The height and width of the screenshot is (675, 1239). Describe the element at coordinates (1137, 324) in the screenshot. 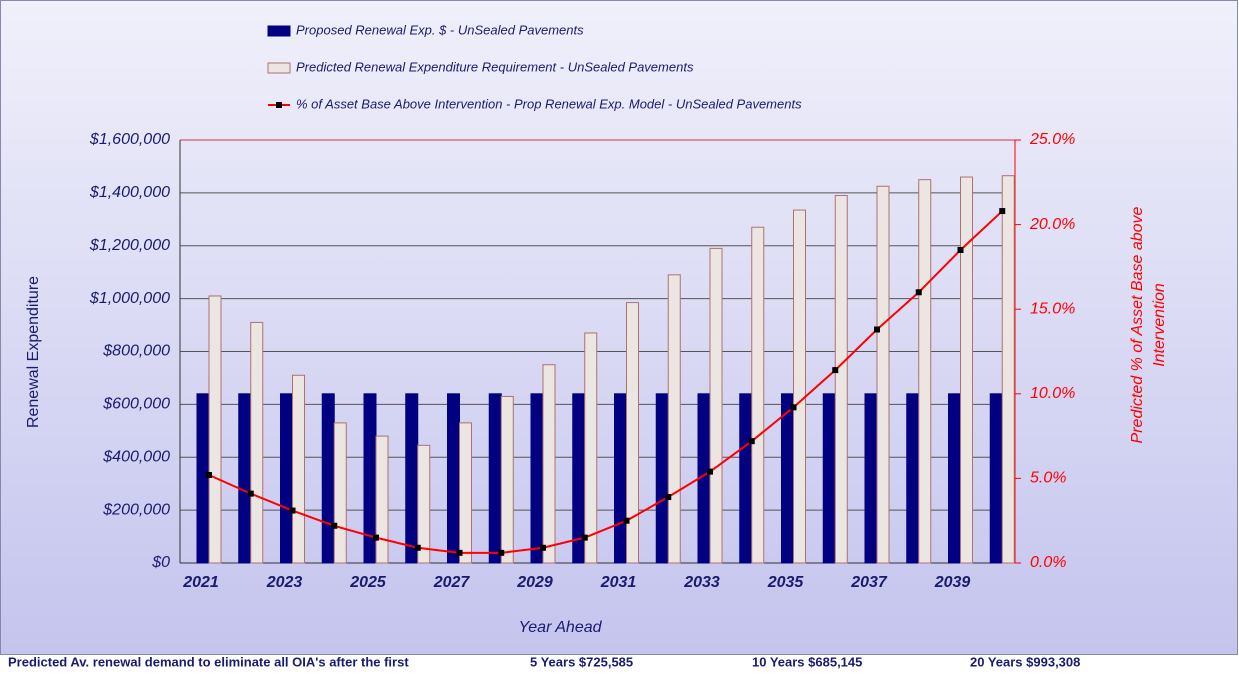

I see `y2-axis-title: Predicted % of Asset Base above` at that location.